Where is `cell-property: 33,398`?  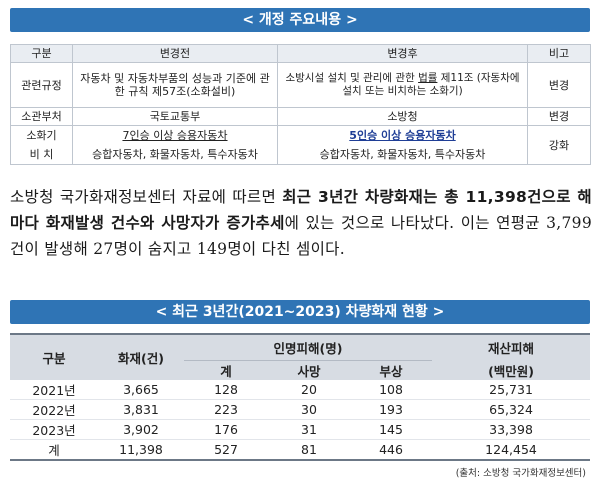 cell-property: 33,398 is located at coordinates (511, 429).